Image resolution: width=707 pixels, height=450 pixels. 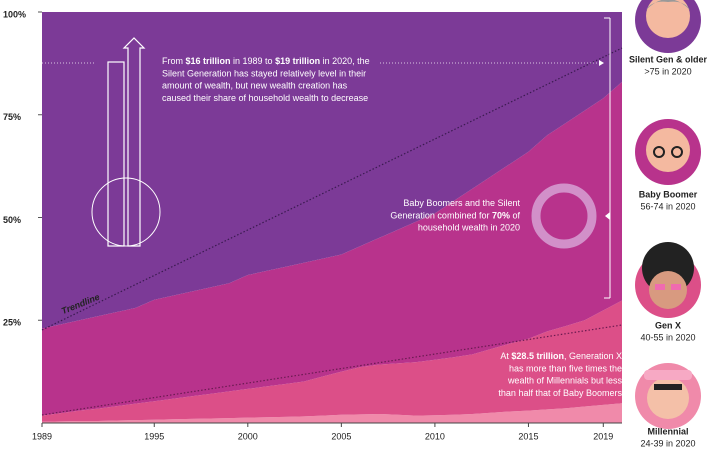 I want to click on annotation-text: $28.5 trillion, so click(x=537, y=356).